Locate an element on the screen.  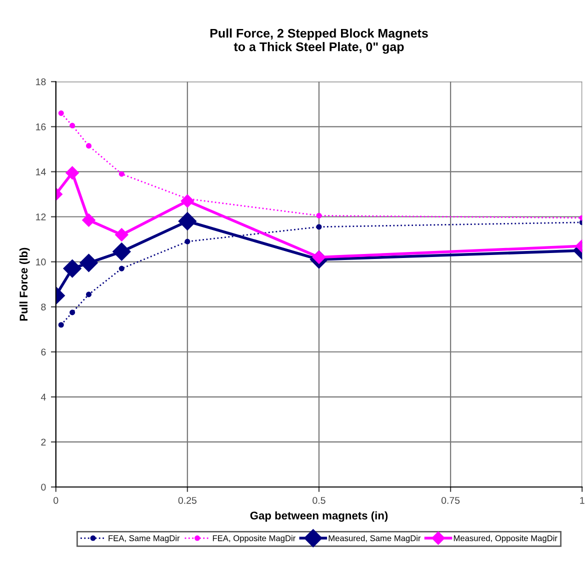
y-tick-label: 16 is located at coordinates (41, 126).